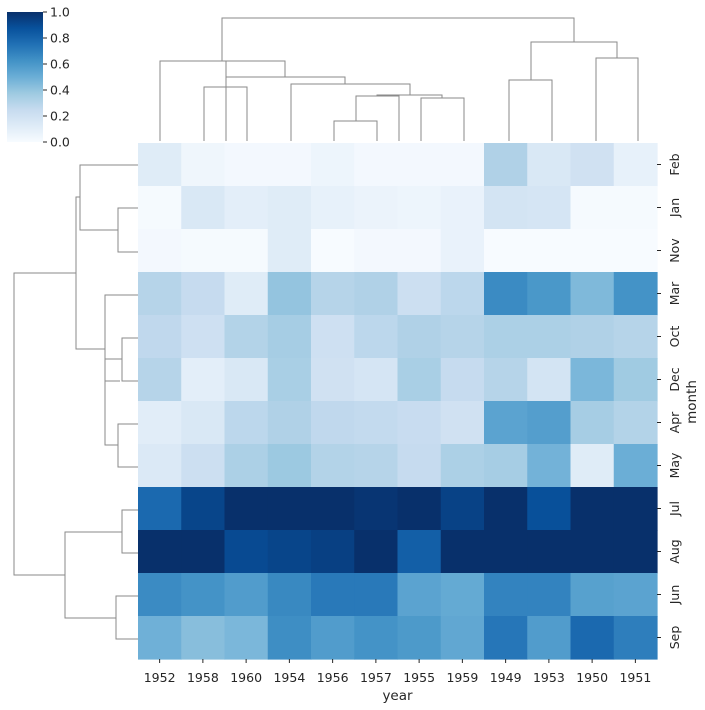  Describe the element at coordinates (203, 552) in the screenshot. I see `heatmap-cell-aug-1958` at that location.